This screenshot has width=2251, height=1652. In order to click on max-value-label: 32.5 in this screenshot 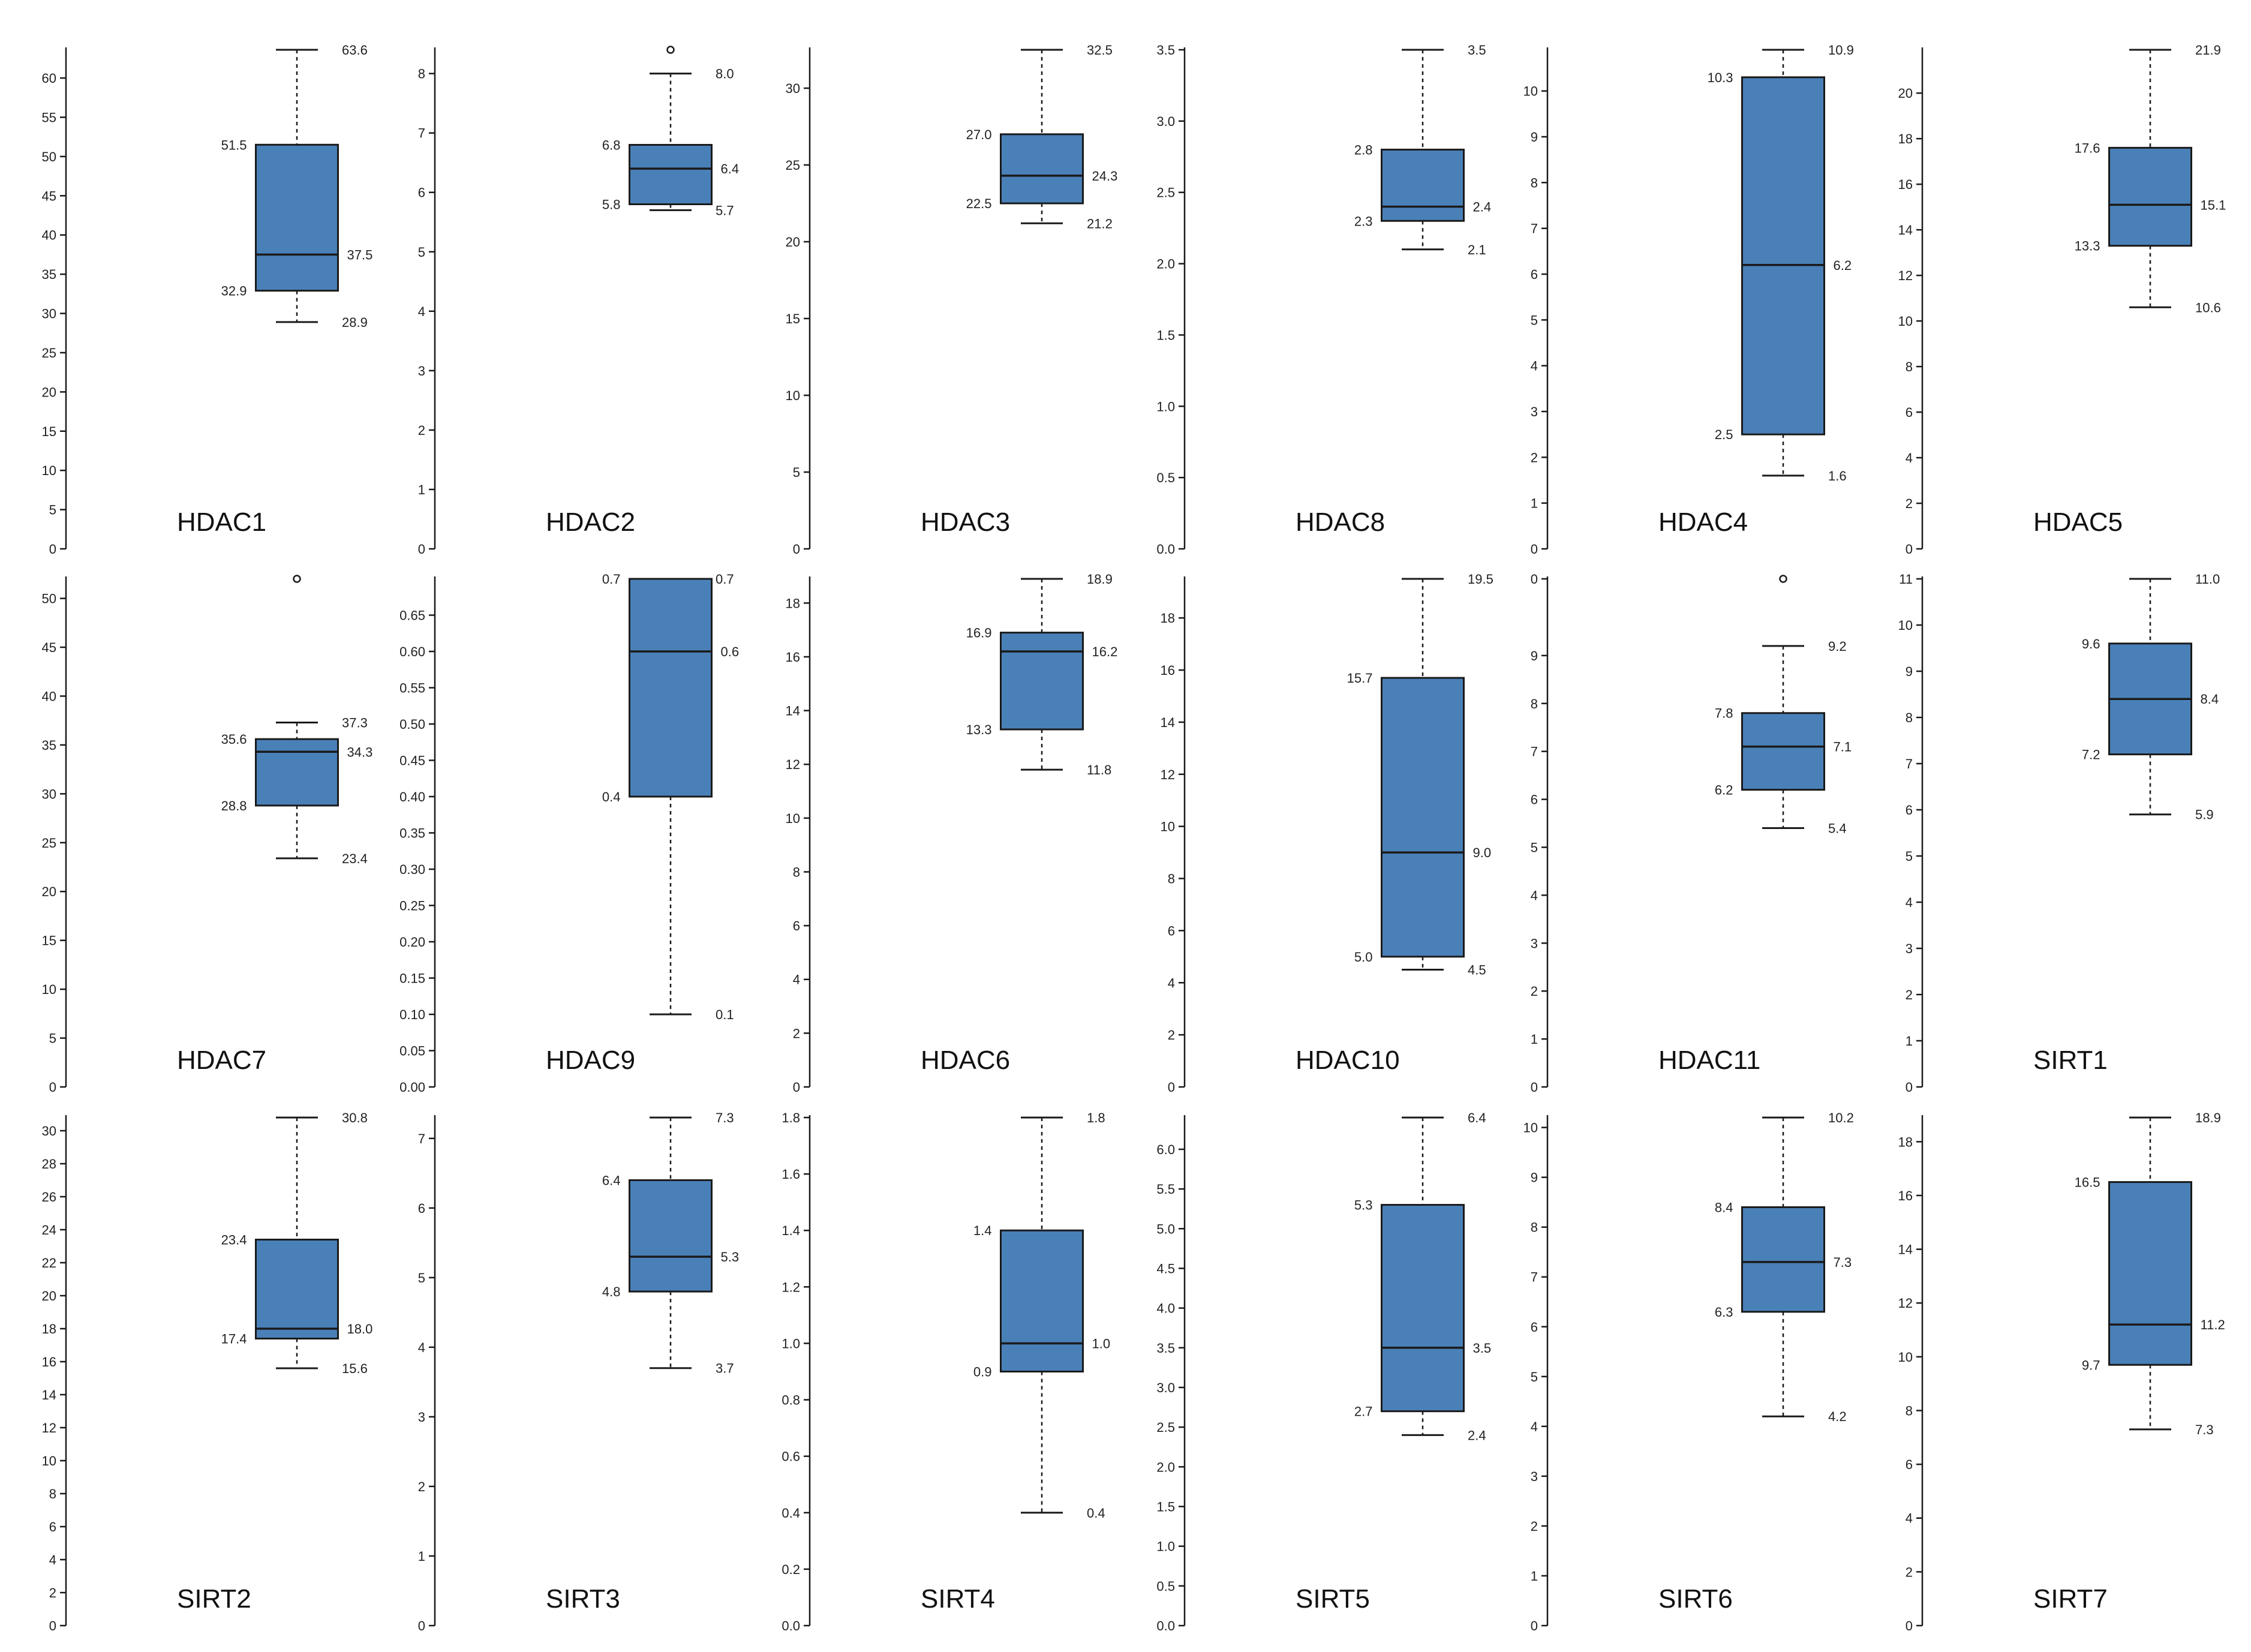, I will do `click(1100, 50)`.